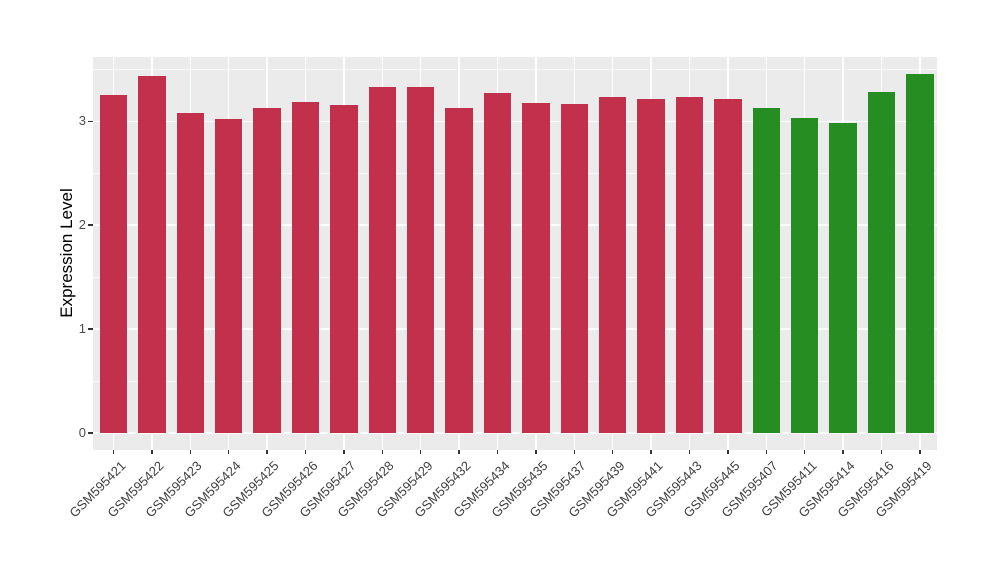 The image size is (1000, 580). Describe the element at coordinates (82, 432) in the screenshot. I see `y-tick-label: 0` at that location.